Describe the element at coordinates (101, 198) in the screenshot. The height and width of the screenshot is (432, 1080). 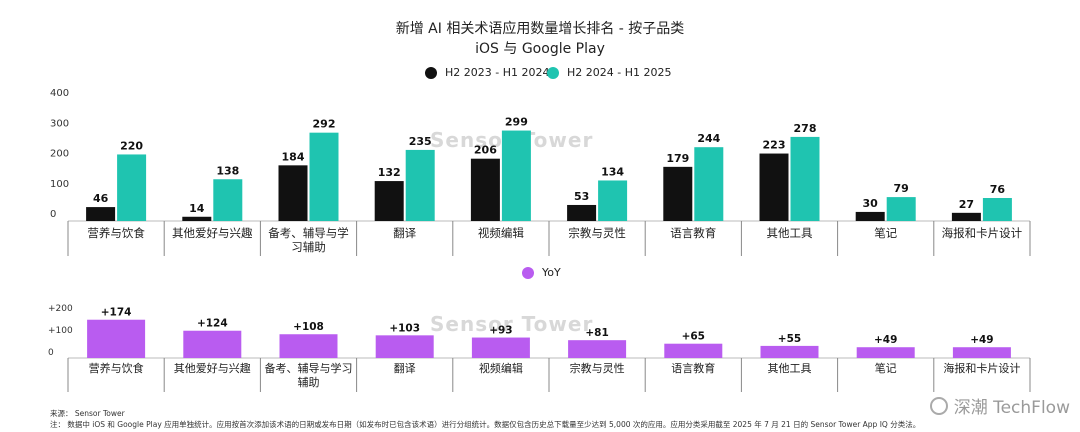
I see `bar-value-label: 46` at that location.